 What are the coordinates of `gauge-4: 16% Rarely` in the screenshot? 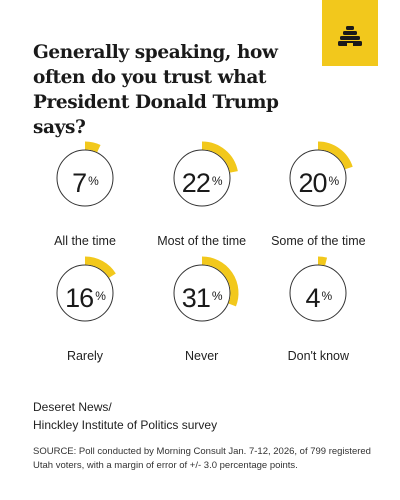 It's located at (86, 316).